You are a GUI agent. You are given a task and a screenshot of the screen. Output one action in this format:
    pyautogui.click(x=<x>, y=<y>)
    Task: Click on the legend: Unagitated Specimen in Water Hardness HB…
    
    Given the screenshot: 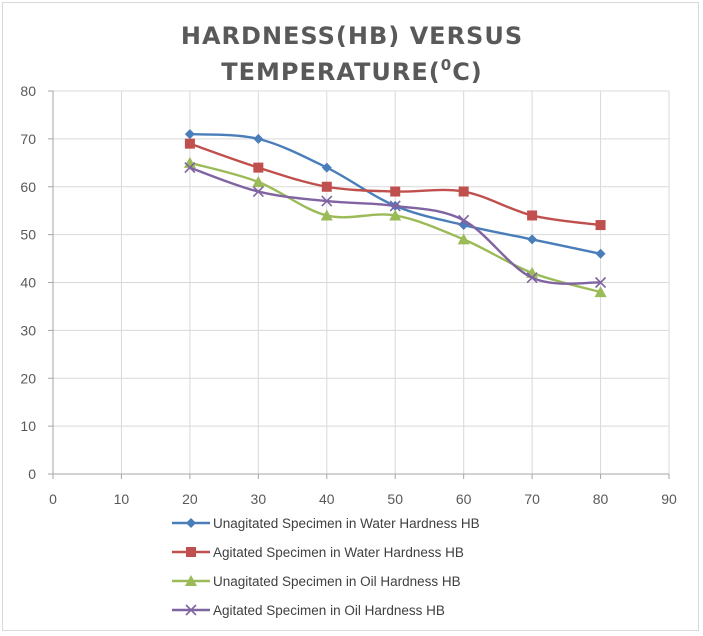 What is the action you would take?
    pyautogui.click(x=326, y=567)
    